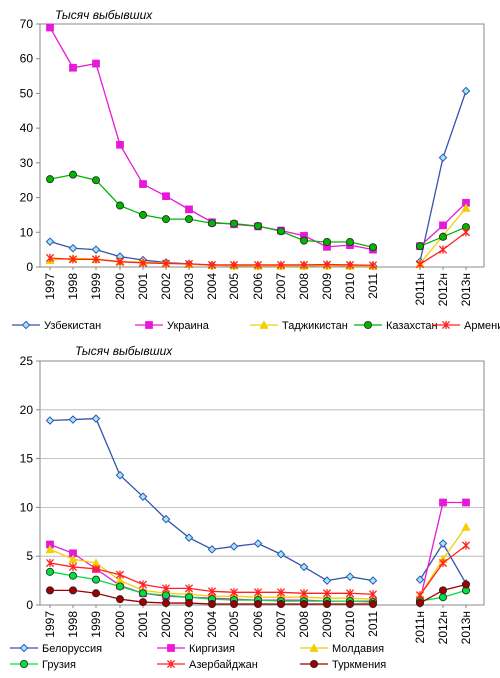 The height and width of the screenshot is (678, 500). What do you see at coordinates (412, 326) in the screenshot?
I see `legend-label: Казахстан` at bounding box center [412, 326].